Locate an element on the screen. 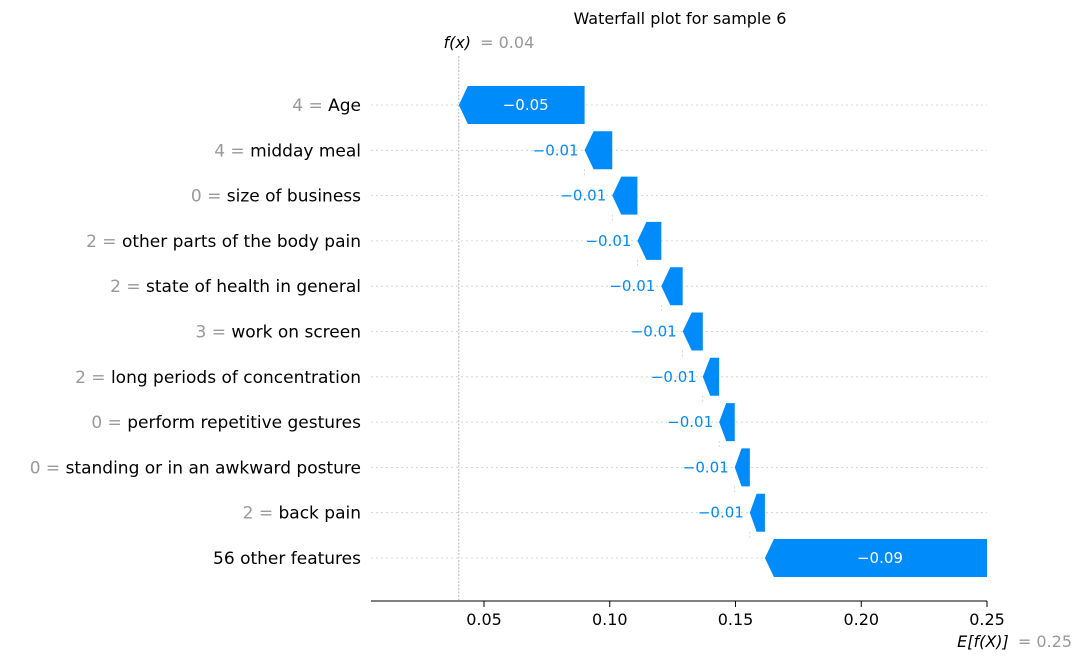  fx-label: f(x) is located at coordinates (457, 42).